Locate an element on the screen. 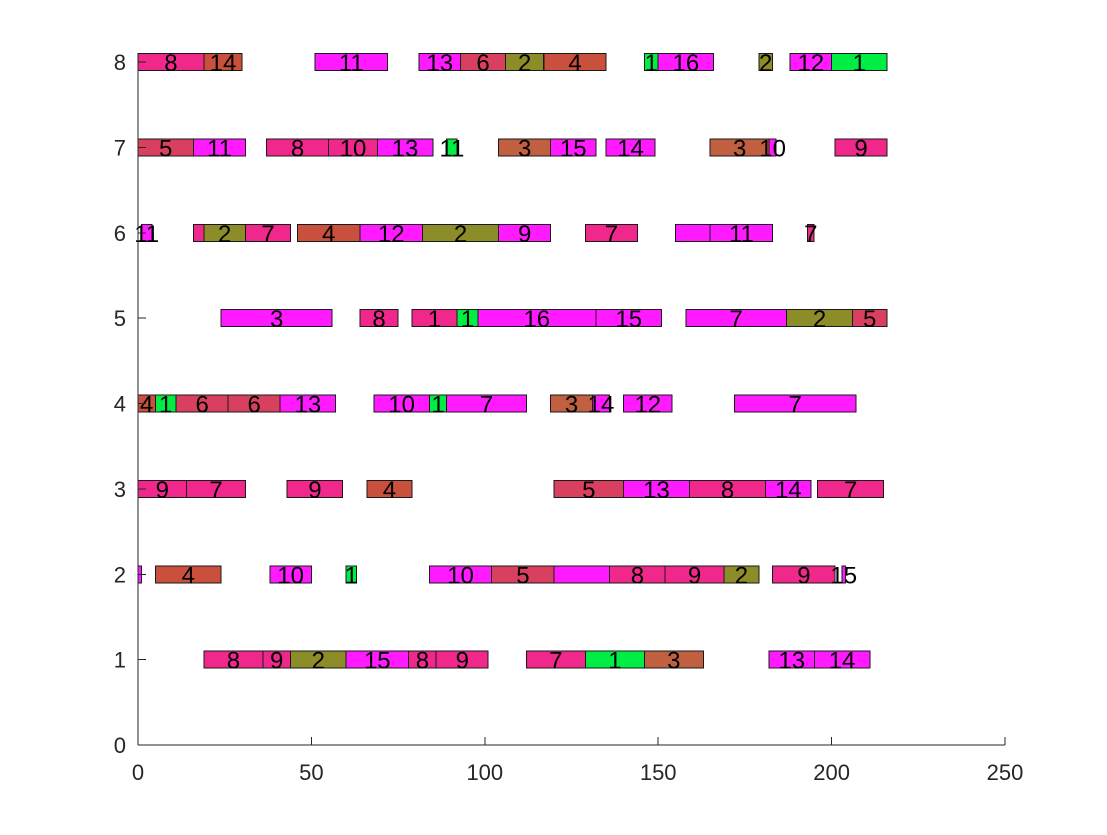  y-tick-label-1: 1 is located at coordinates (120, 660).